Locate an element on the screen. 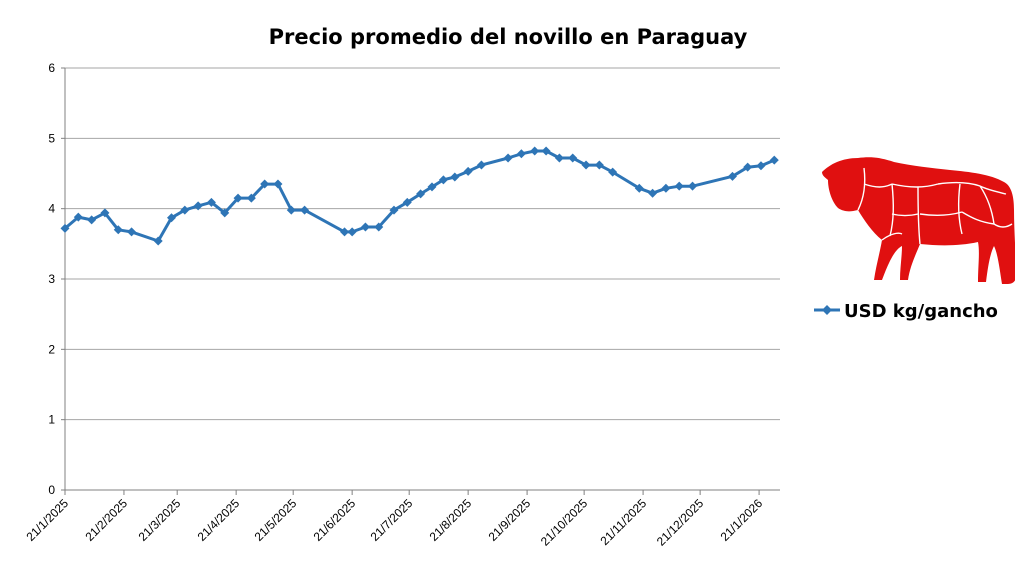 This screenshot has height=577, width=1015. x-tick-label: 21/1/2026 is located at coordinates (742, 520).